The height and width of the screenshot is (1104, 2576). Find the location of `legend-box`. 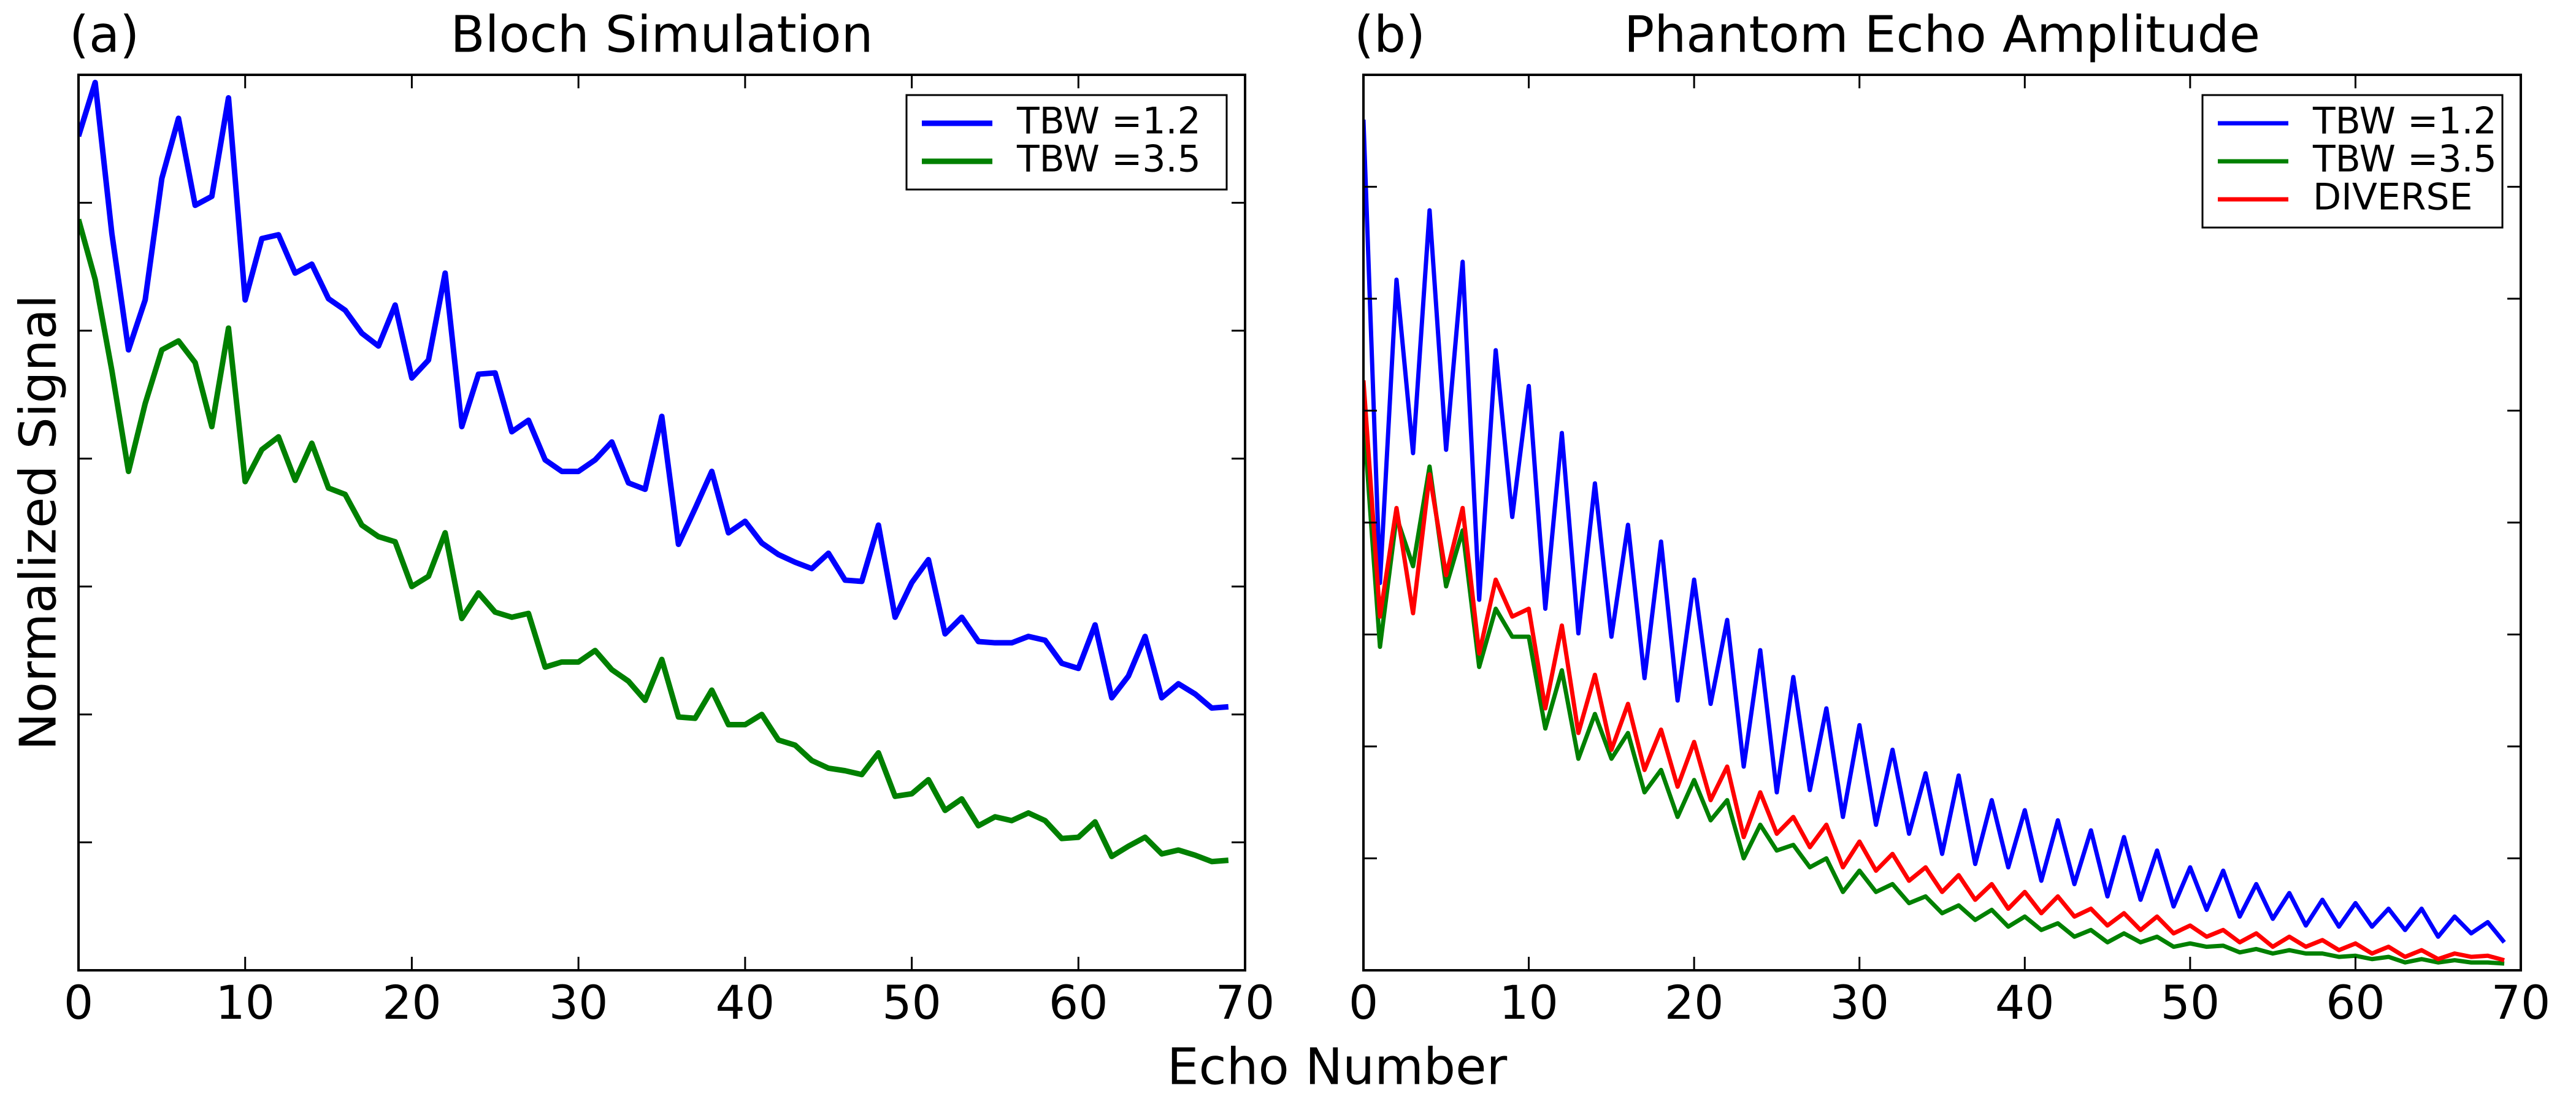

legend-box is located at coordinates (1066, 142).